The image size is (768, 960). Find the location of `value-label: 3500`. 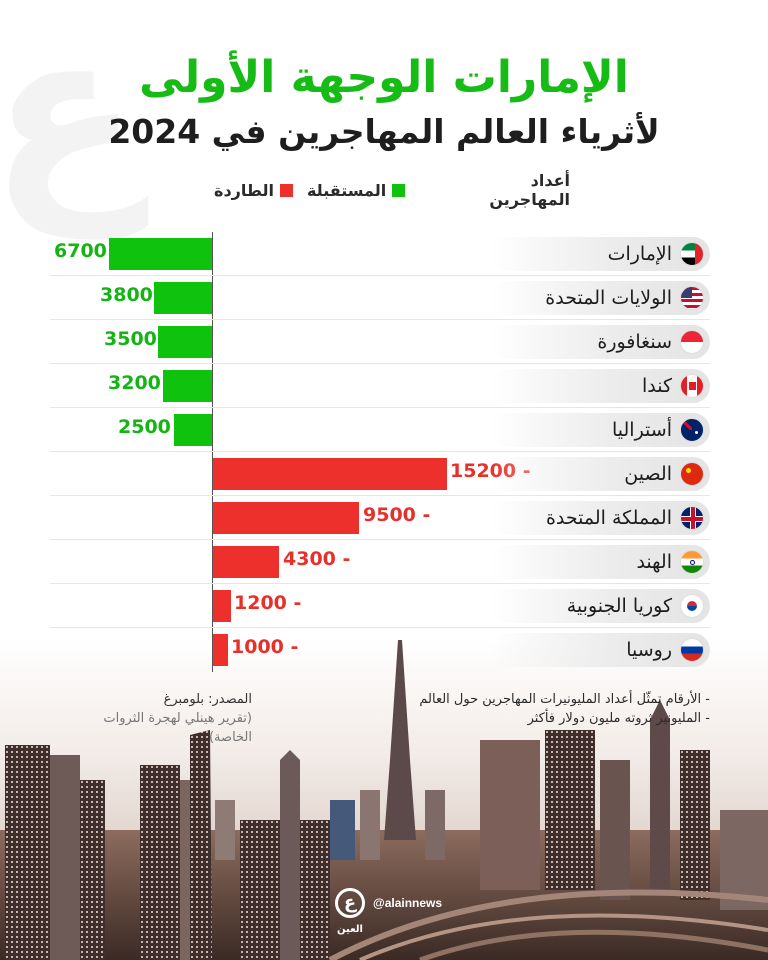

value-label: 3500 is located at coordinates (130, 339).